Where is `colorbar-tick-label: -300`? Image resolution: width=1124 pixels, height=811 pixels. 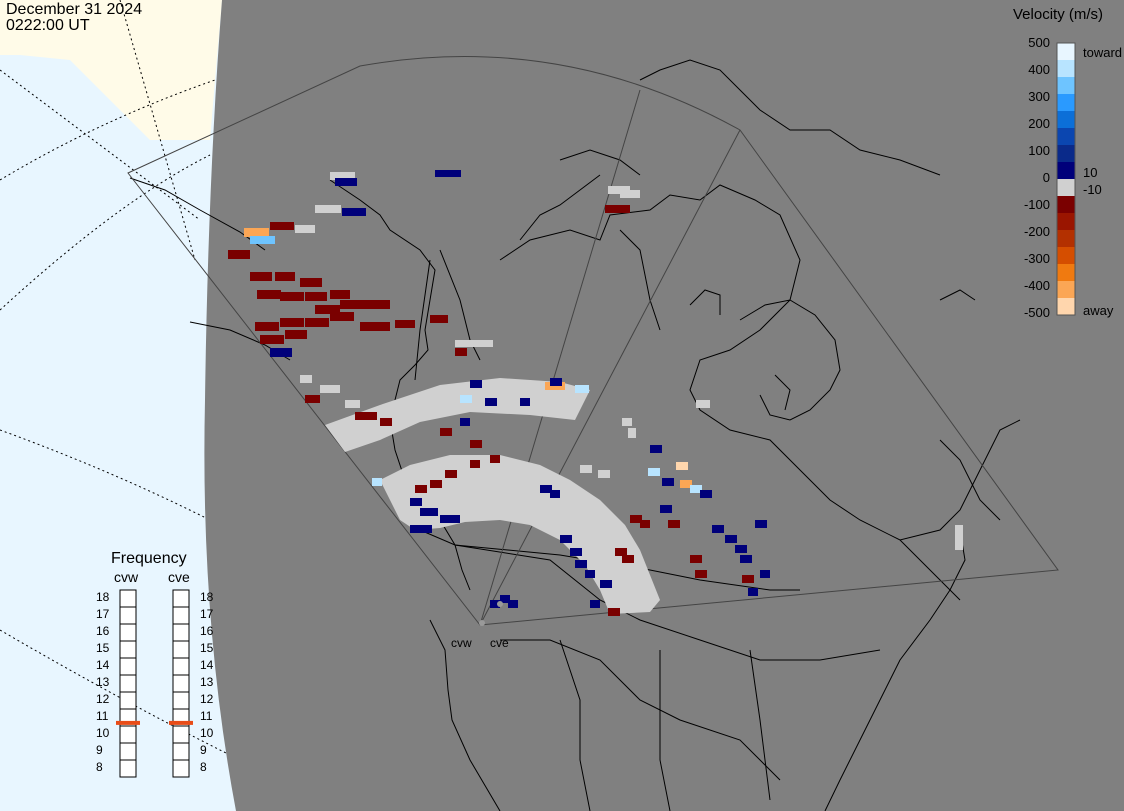 colorbar-tick-label: -300 is located at coordinates (1036, 258).